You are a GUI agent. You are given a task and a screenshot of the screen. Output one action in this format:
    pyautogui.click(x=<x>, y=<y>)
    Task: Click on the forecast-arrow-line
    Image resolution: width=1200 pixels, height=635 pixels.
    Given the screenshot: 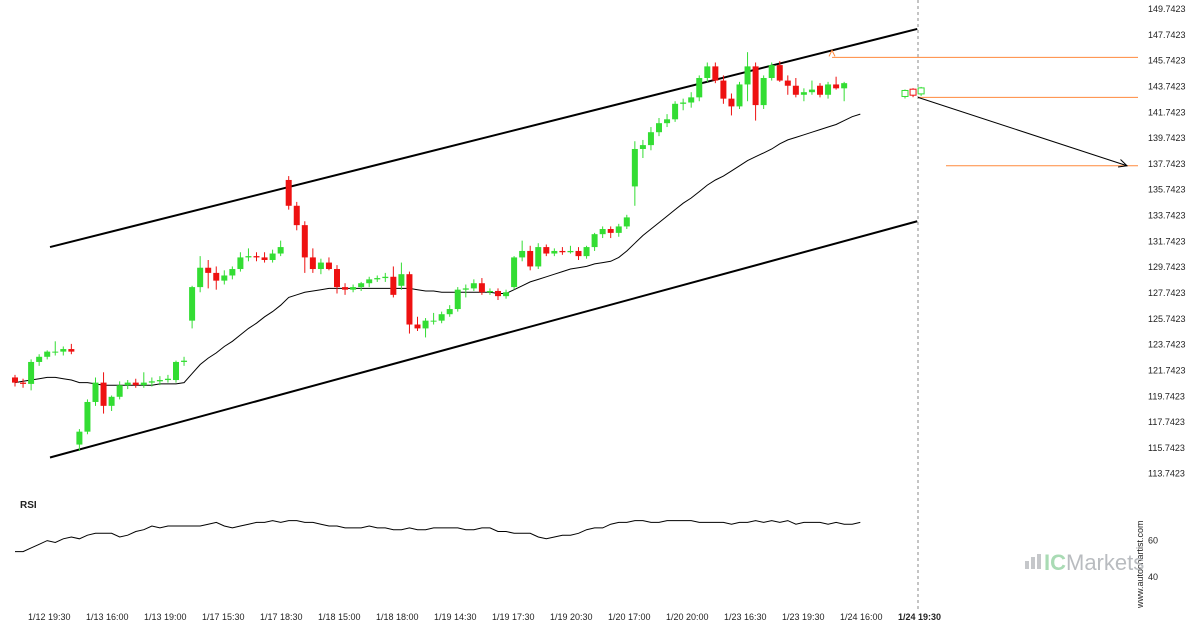 What is the action you would take?
    pyautogui.click(x=1022, y=131)
    